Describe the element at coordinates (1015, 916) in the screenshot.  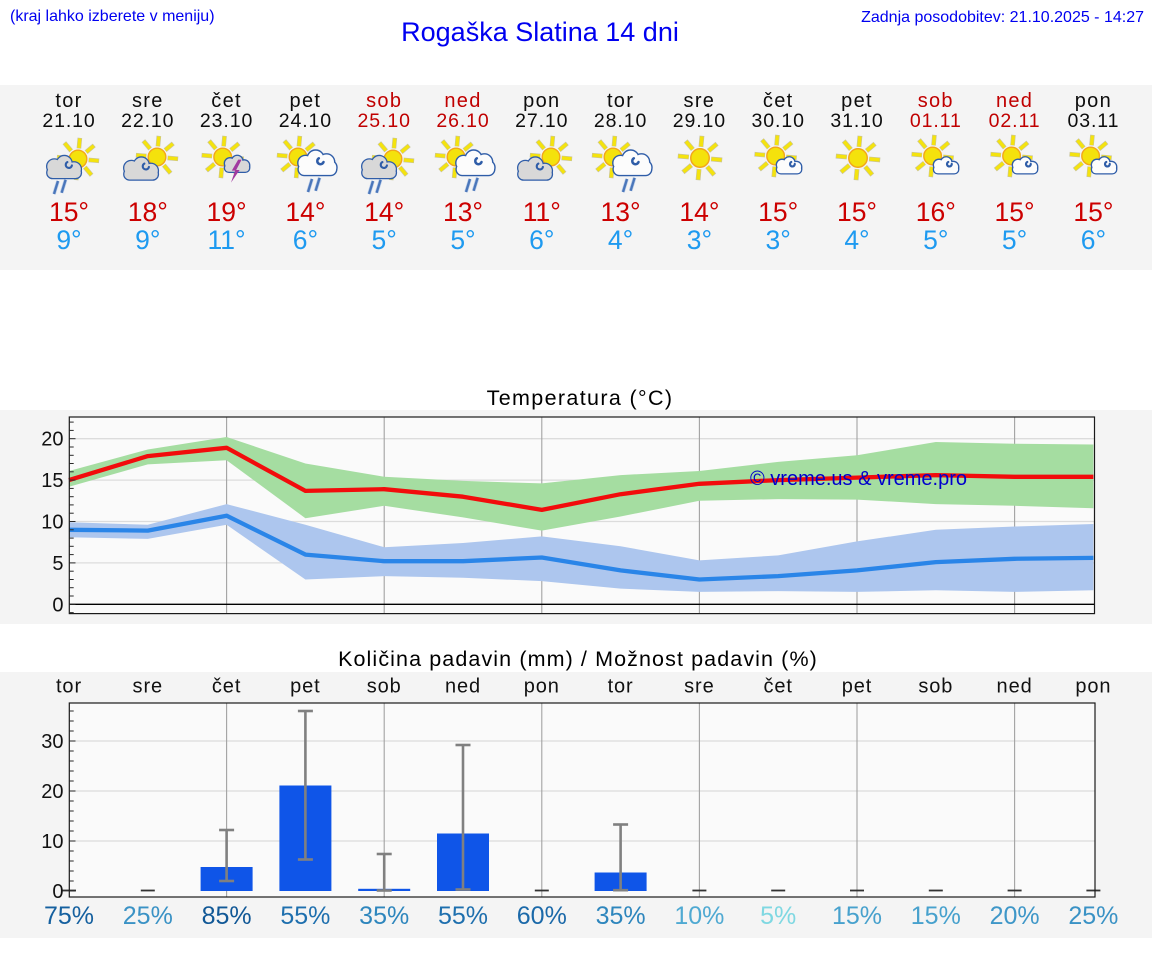
I see `svg-text: 20%` at that location.